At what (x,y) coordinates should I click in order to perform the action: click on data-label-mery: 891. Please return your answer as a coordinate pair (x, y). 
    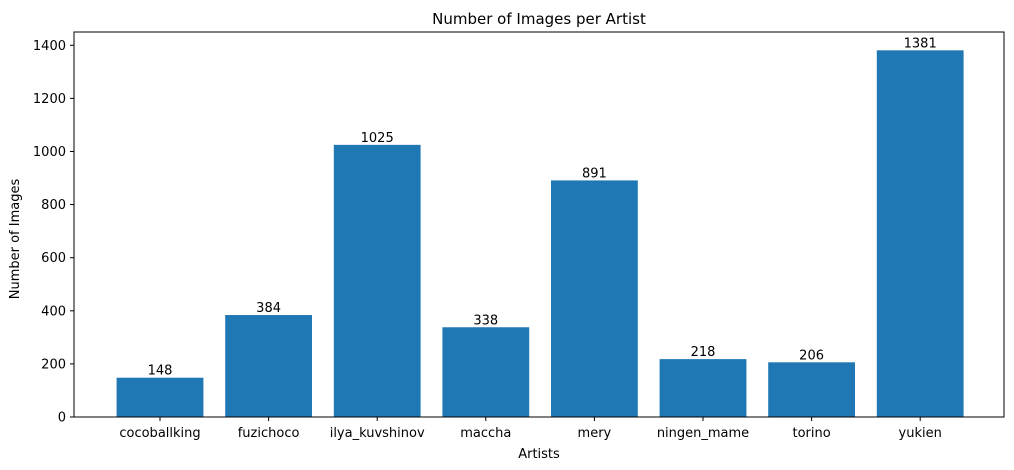
    Looking at the image, I should click on (594, 173).